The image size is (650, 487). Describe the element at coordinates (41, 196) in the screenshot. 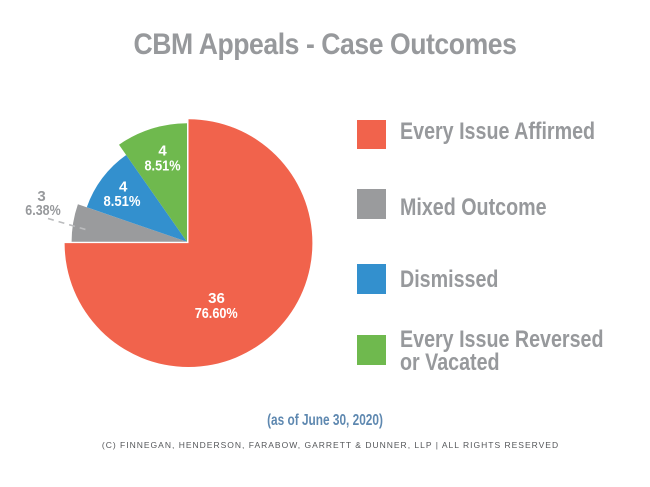

I see `svg-text: 3` at that location.